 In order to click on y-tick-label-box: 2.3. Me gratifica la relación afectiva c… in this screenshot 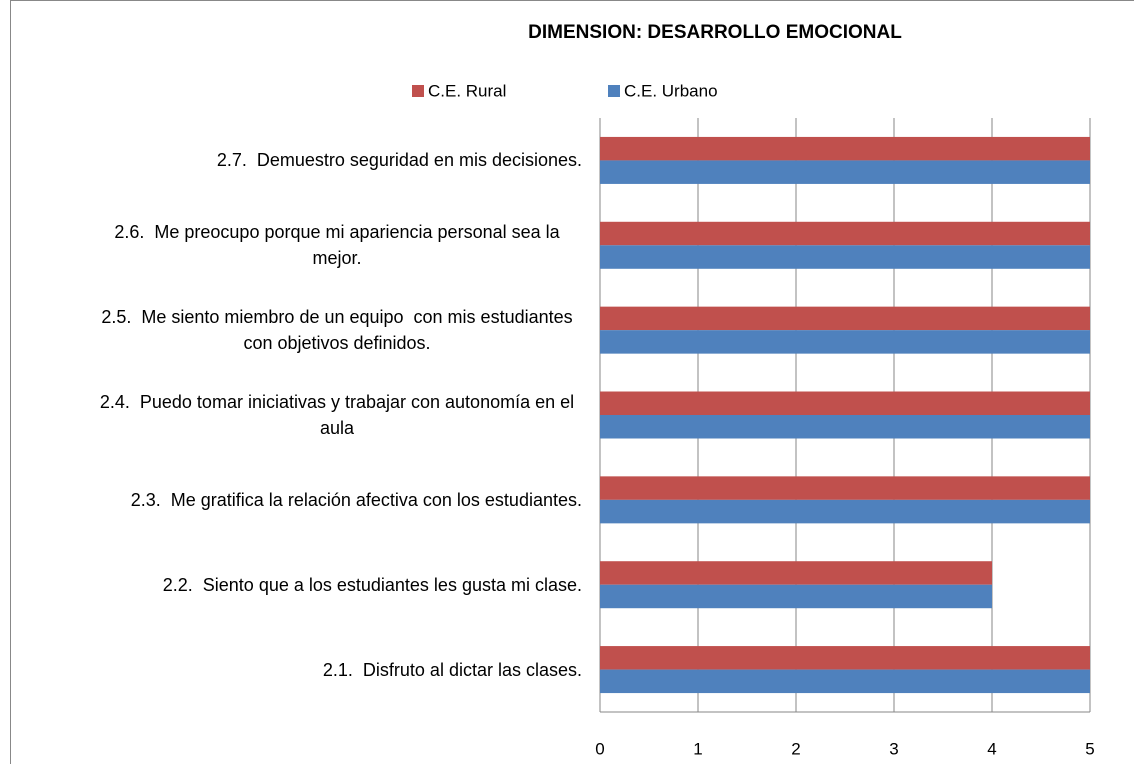, I will do `click(356, 499)`.